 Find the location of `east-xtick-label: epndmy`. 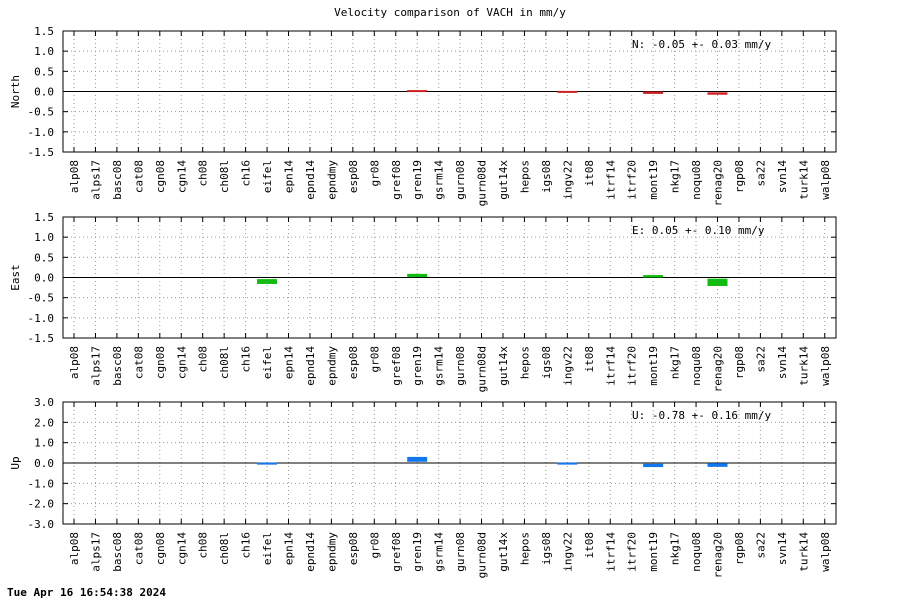

east-xtick-label: epndmy is located at coordinates (331, 366).